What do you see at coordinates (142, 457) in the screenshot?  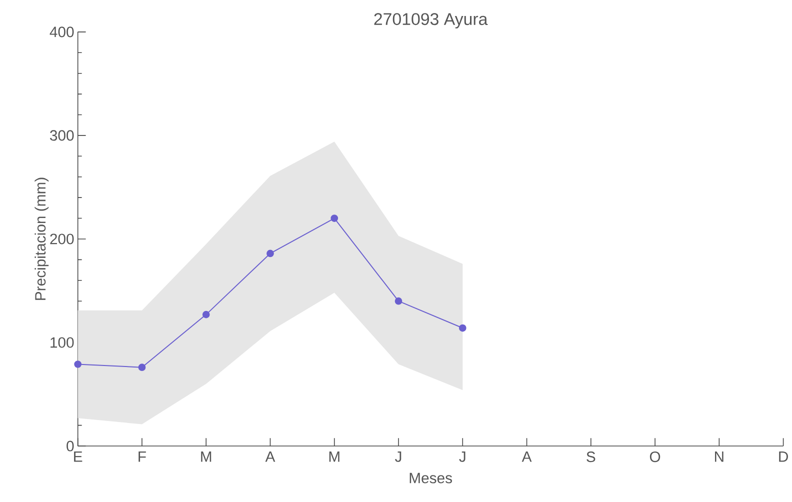 I see `x-tick-label: F` at bounding box center [142, 457].